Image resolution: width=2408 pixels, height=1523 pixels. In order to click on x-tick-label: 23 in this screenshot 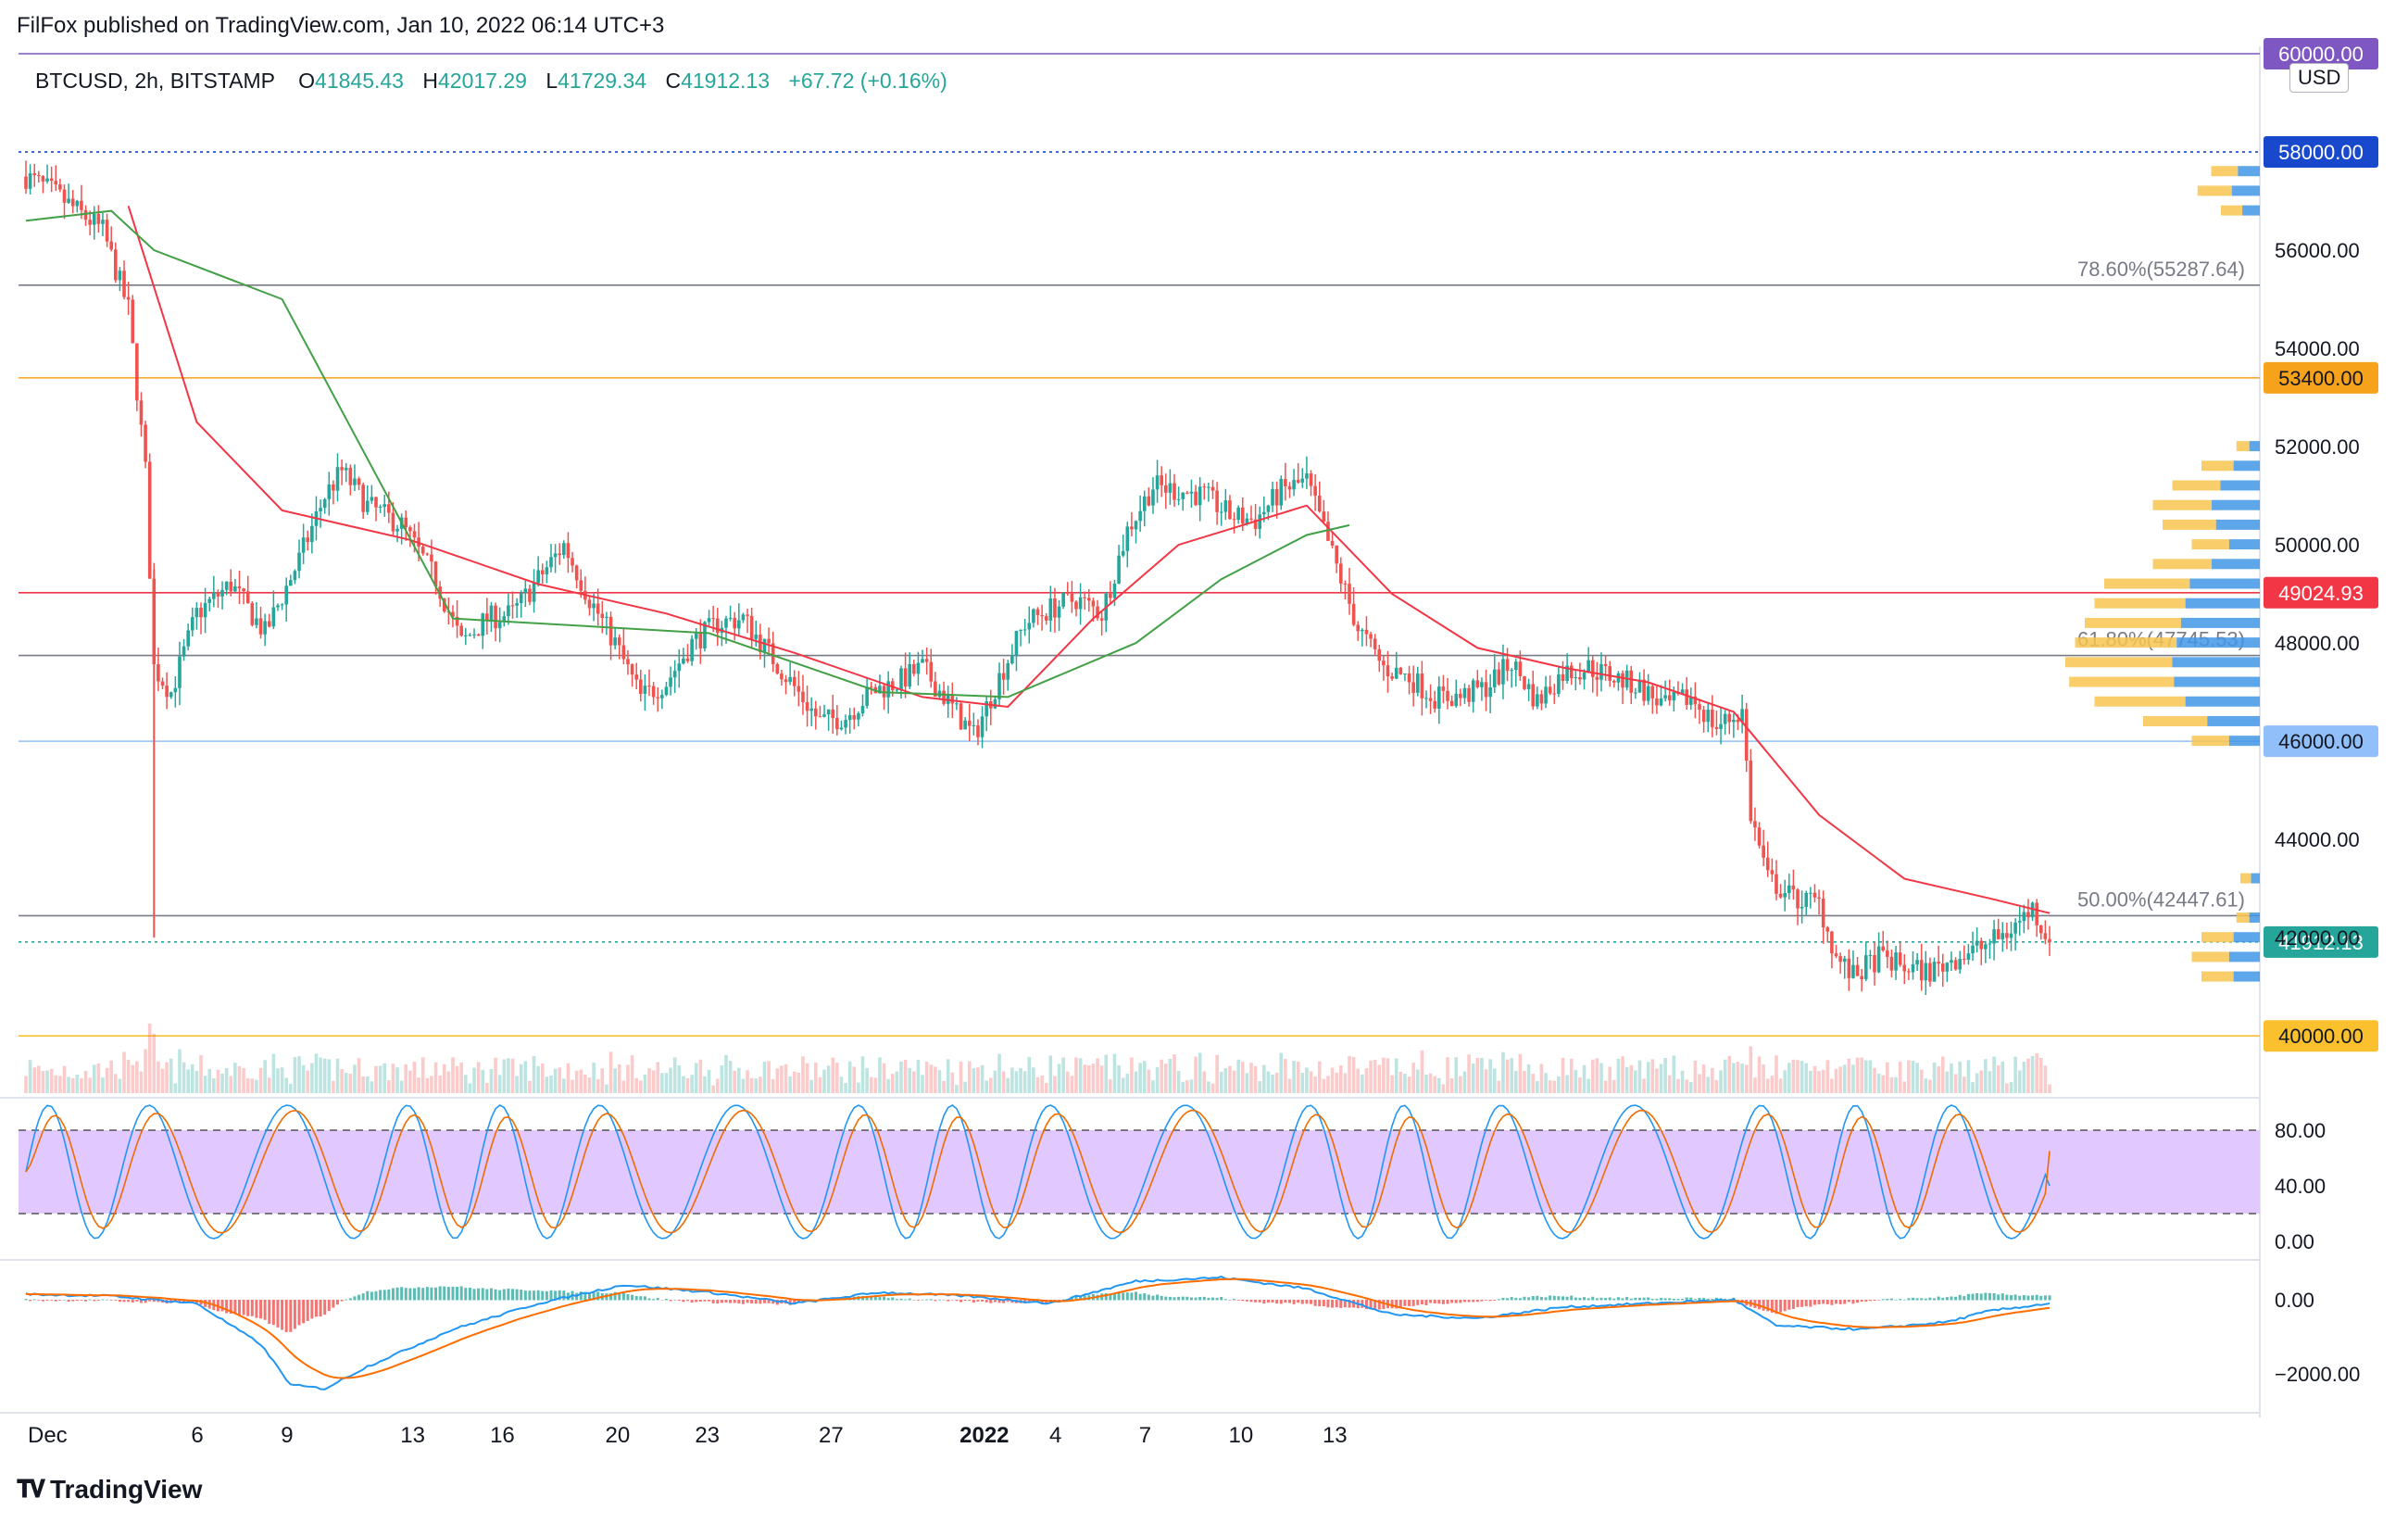, I will do `click(707, 1435)`.